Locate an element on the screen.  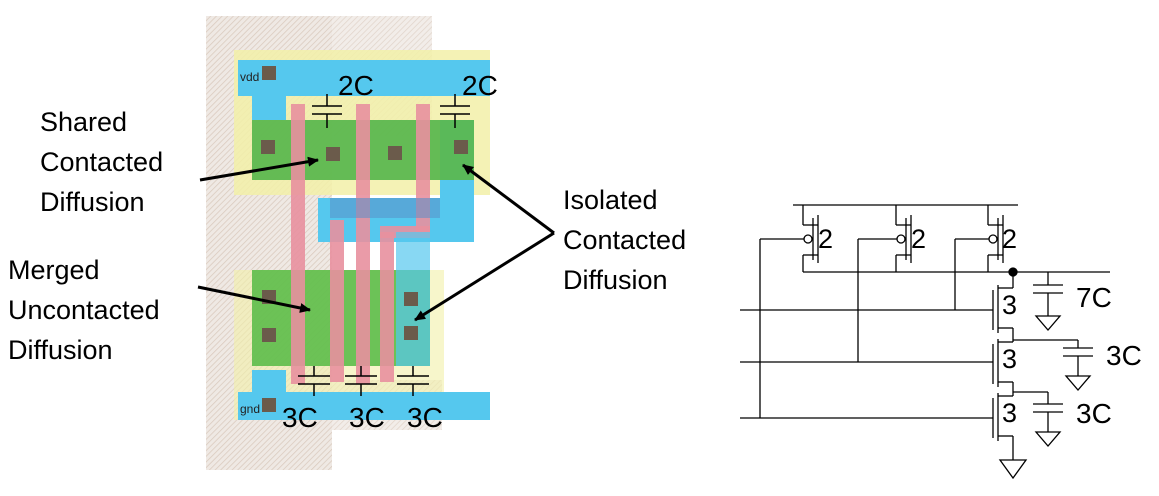
metal-bridge is located at coordinates (385, 208).